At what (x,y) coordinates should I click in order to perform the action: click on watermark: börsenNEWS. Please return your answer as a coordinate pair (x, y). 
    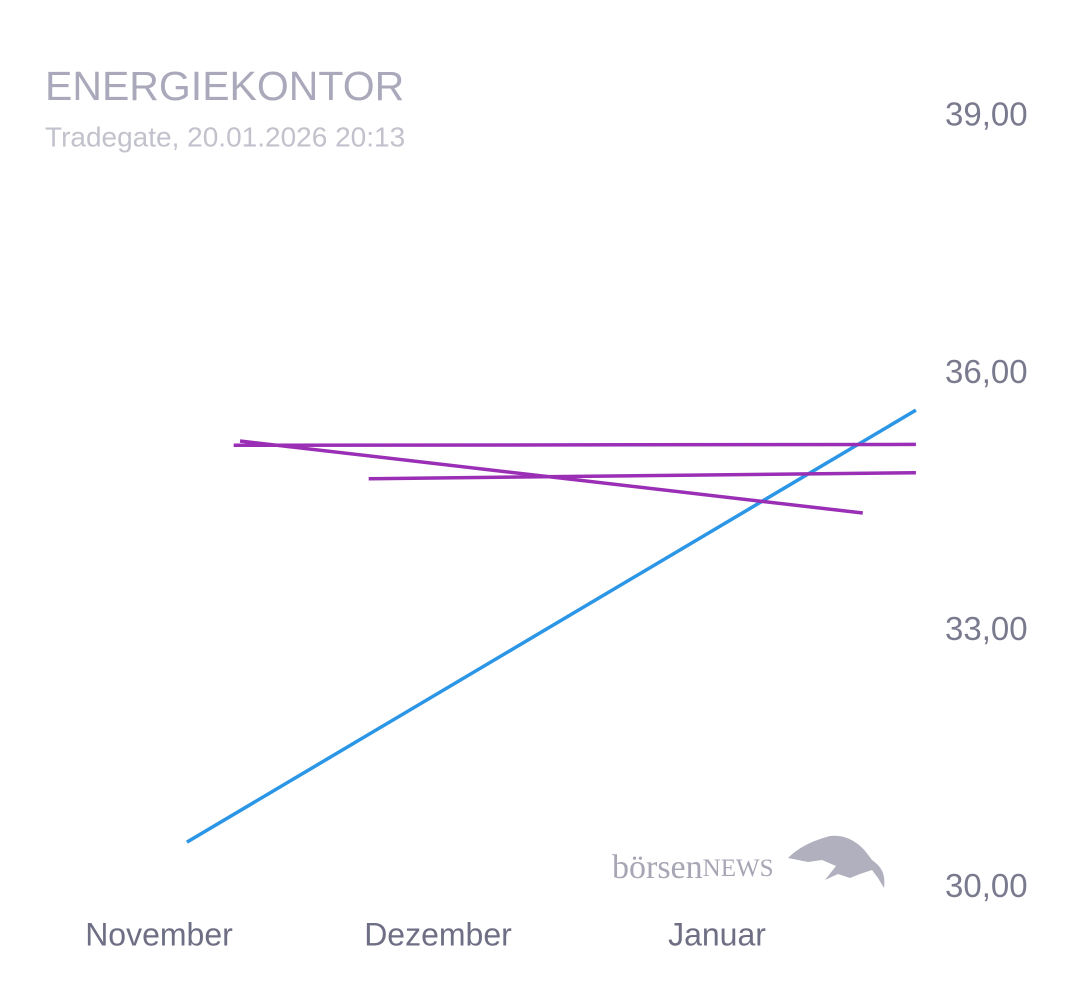
    Looking at the image, I should click on (692, 867).